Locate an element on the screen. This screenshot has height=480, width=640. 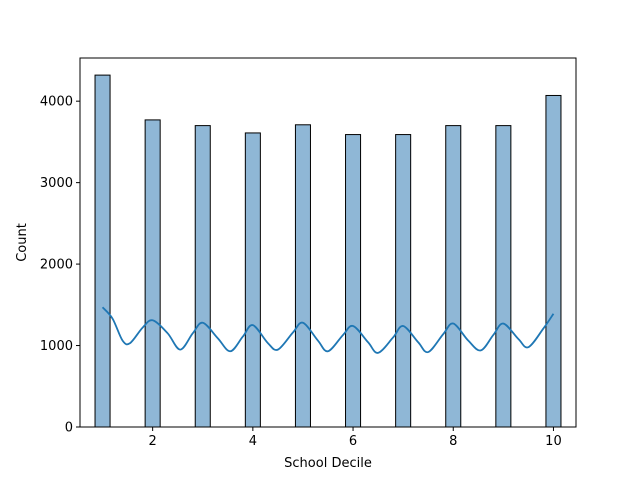
kde-curve is located at coordinates (328, 330).